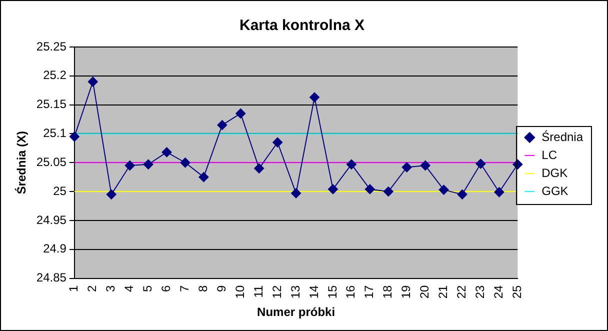 The width and height of the screenshot is (608, 331). What do you see at coordinates (443, 291) in the screenshot?
I see `x-tick-label: 21` at bounding box center [443, 291].